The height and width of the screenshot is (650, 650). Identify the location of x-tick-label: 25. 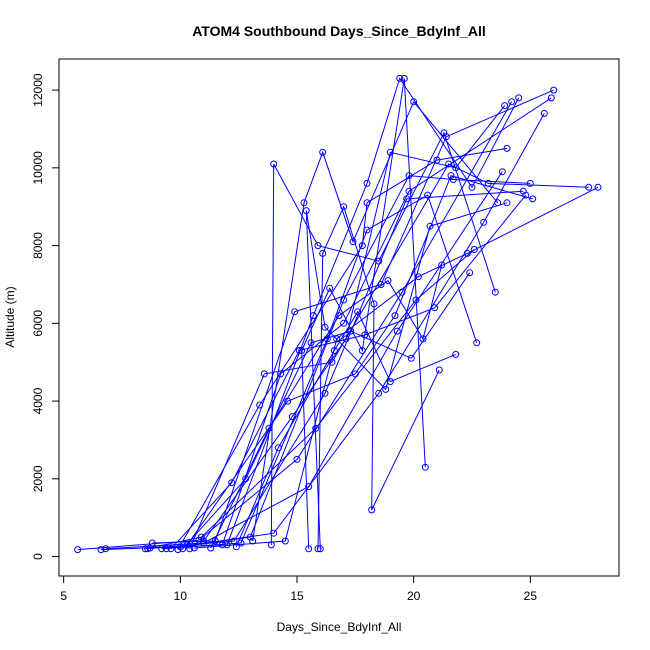
(531, 596).